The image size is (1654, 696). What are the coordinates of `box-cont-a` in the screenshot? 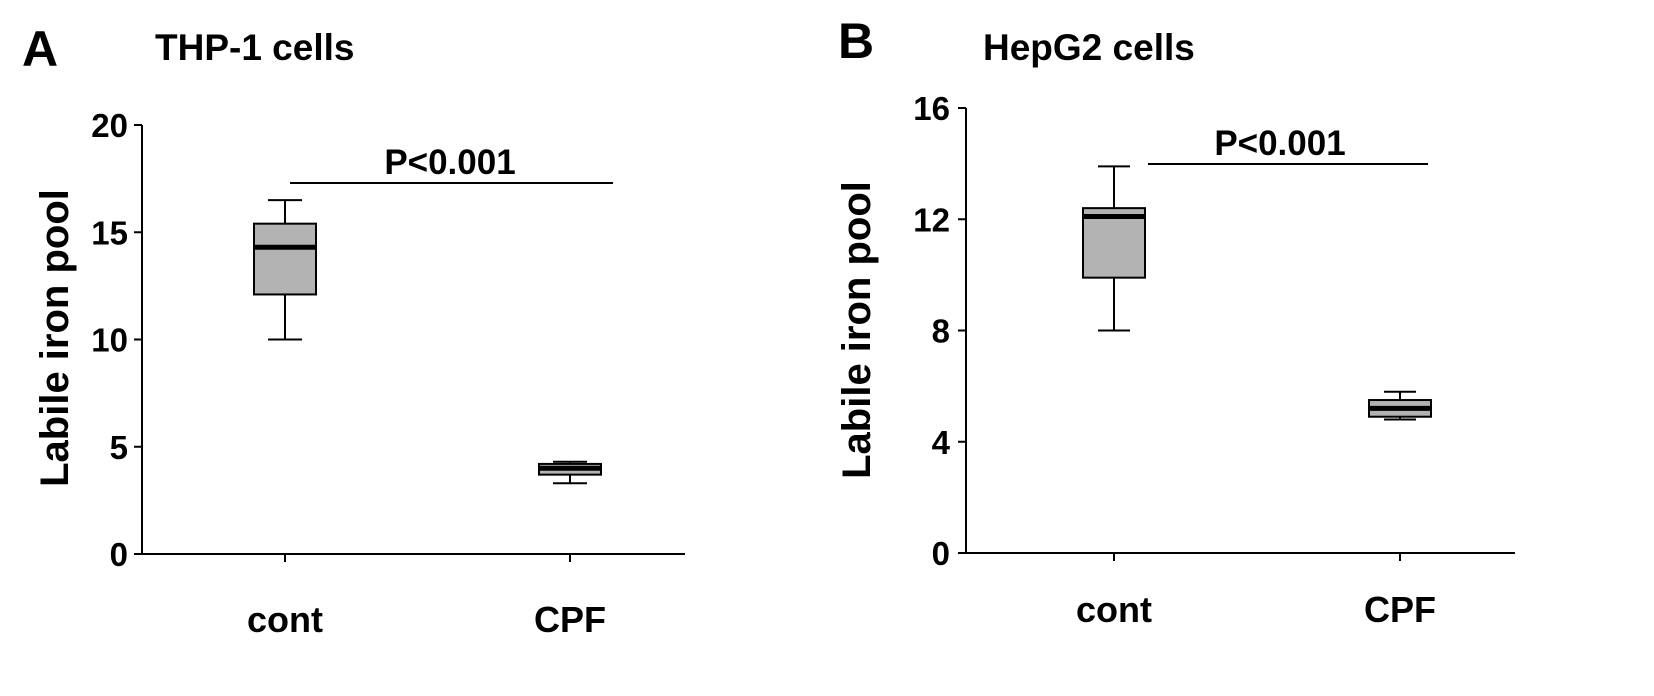 It's located at (285, 259).